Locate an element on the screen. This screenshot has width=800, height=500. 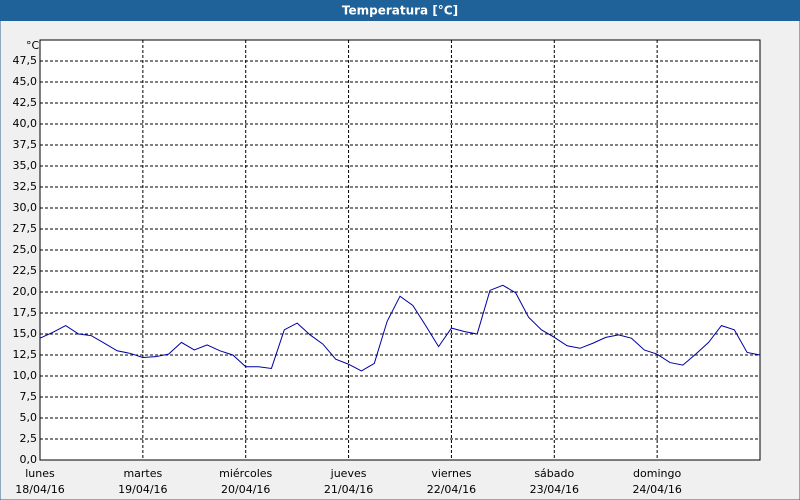
y-tick-label: 42,5 is located at coordinates (25, 102).